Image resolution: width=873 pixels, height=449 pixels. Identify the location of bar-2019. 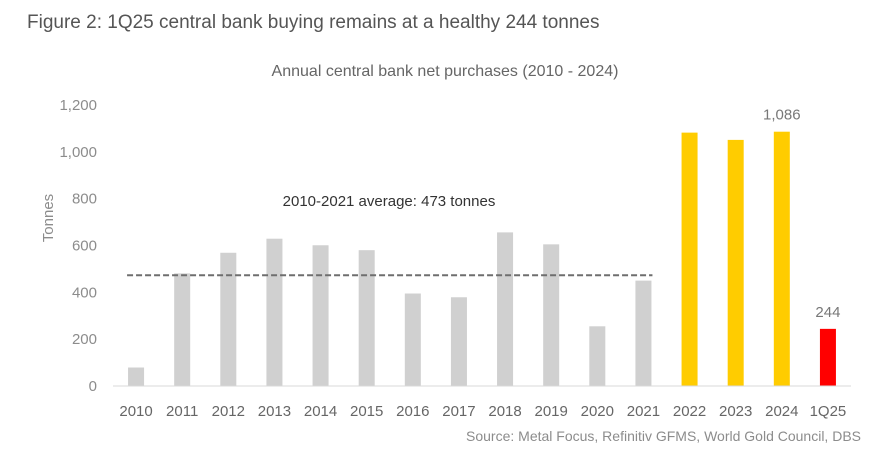
(551, 315).